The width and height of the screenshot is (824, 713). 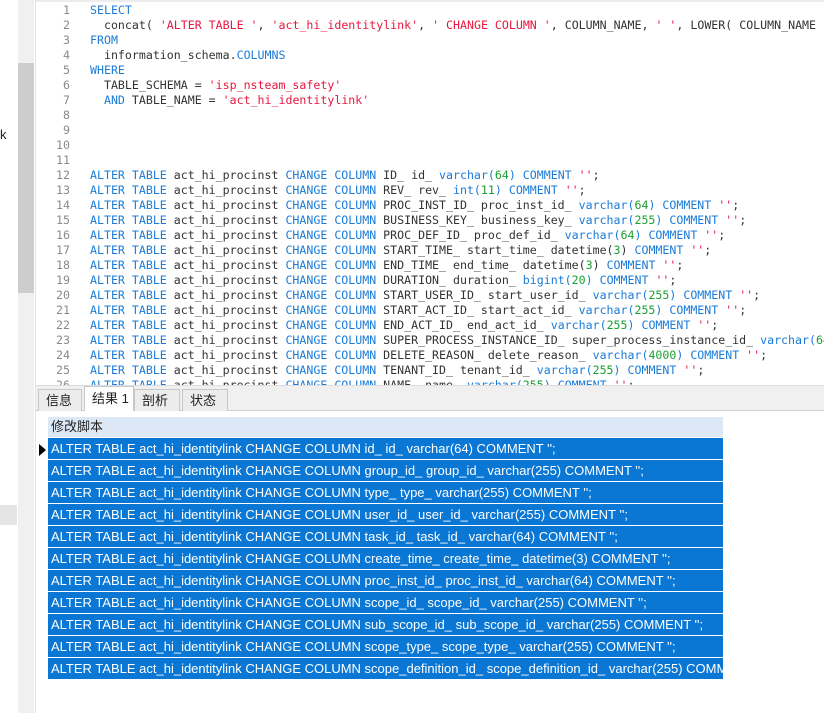 What do you see at coordinates (63, 381) in the screenshot?
I see `line-number: 26` at bounding box center [63, 381].